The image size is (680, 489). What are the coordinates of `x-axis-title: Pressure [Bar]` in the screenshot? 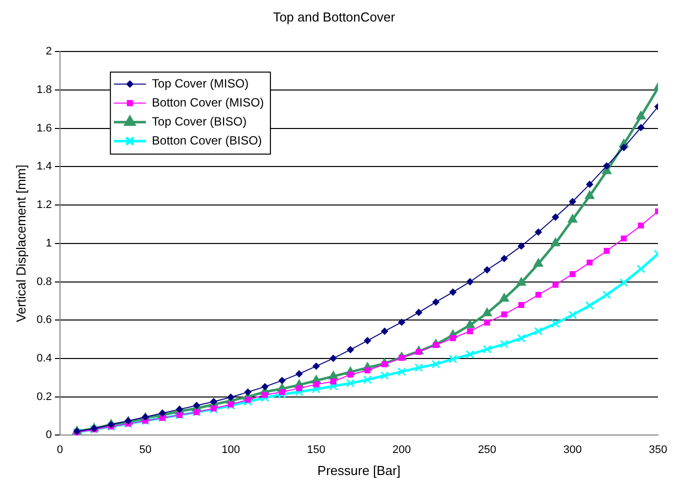 It's located at (358, 470).